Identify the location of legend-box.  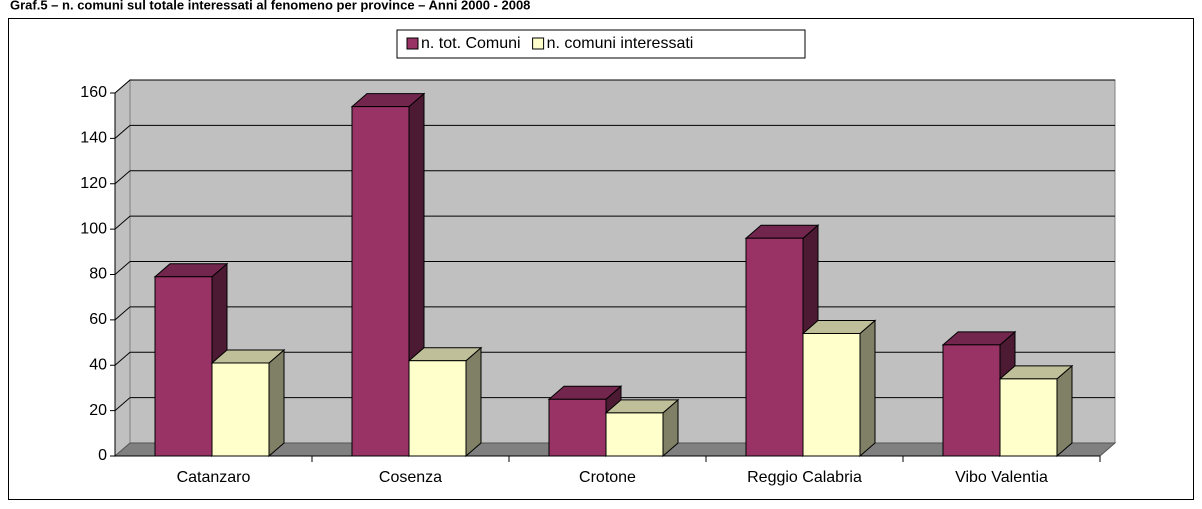
(601, 44).